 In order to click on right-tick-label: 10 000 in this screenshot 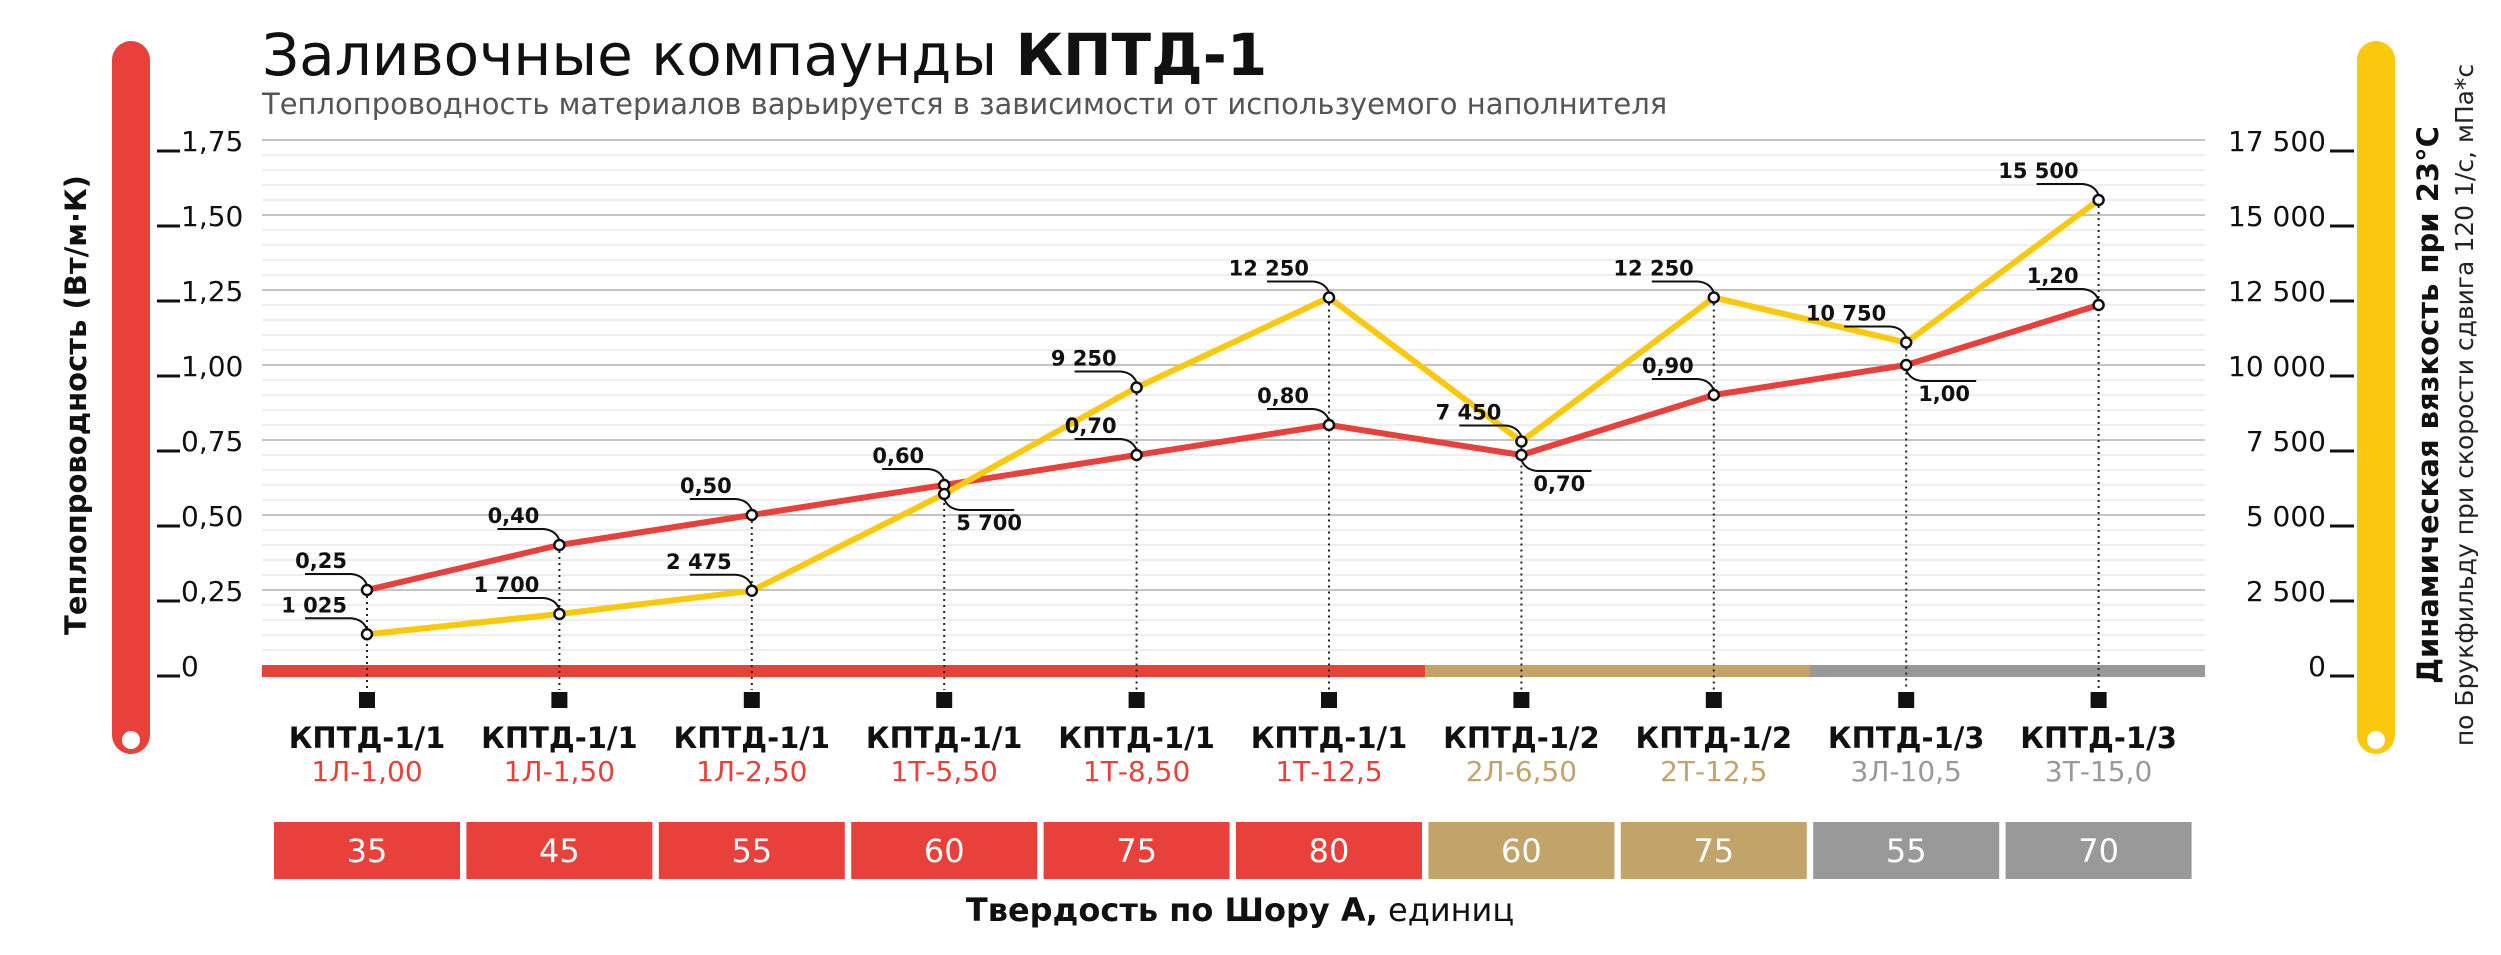, I will do `click(2277, 366)`.